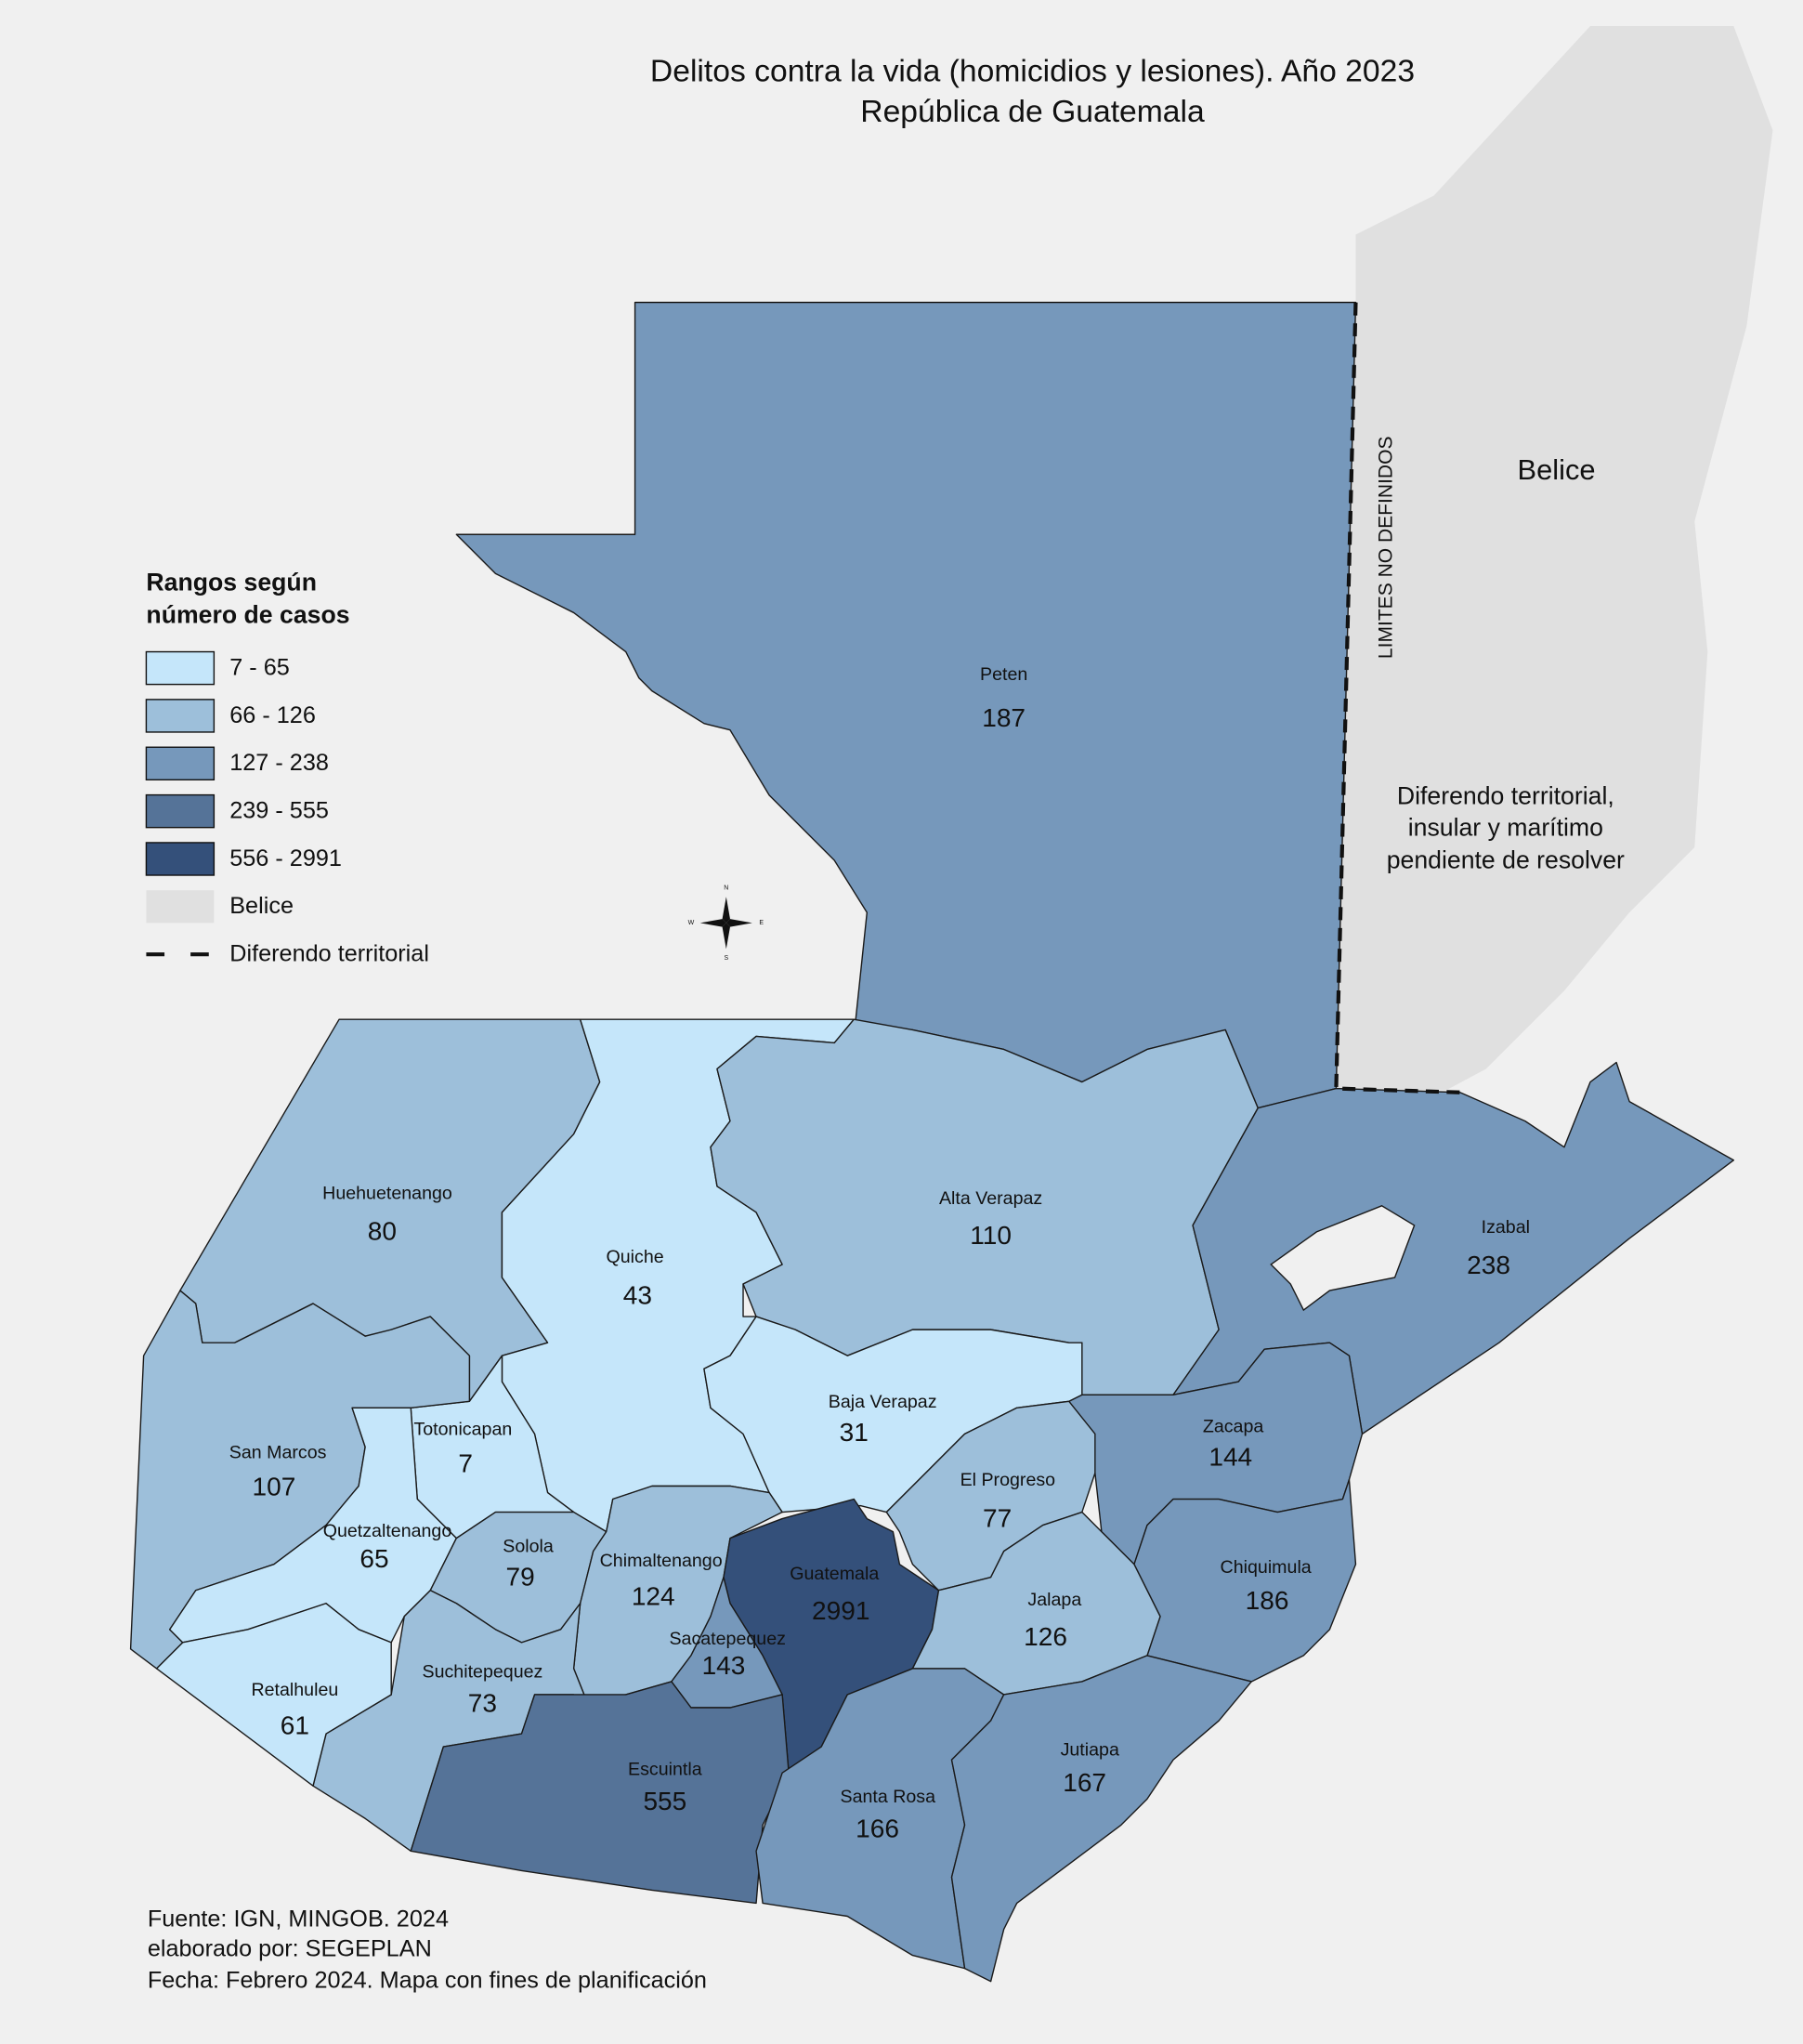 This screenshot has width=1803, height=2044. Describe the element at coordinates (1233, 1427) in the screenshot. I see `department-name: Zacapa` at that location.